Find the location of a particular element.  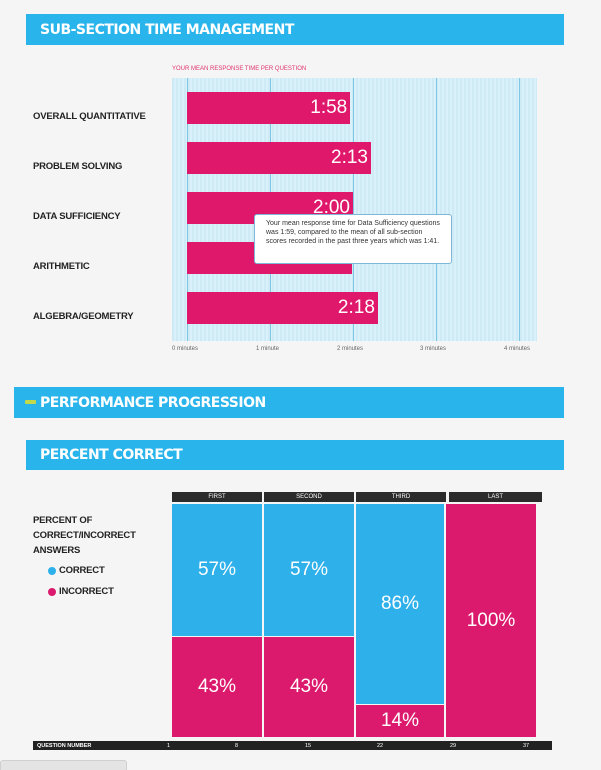

performance-progression-header: PERFORMANCE PROGRESSION is located at coordinates (289, 402).